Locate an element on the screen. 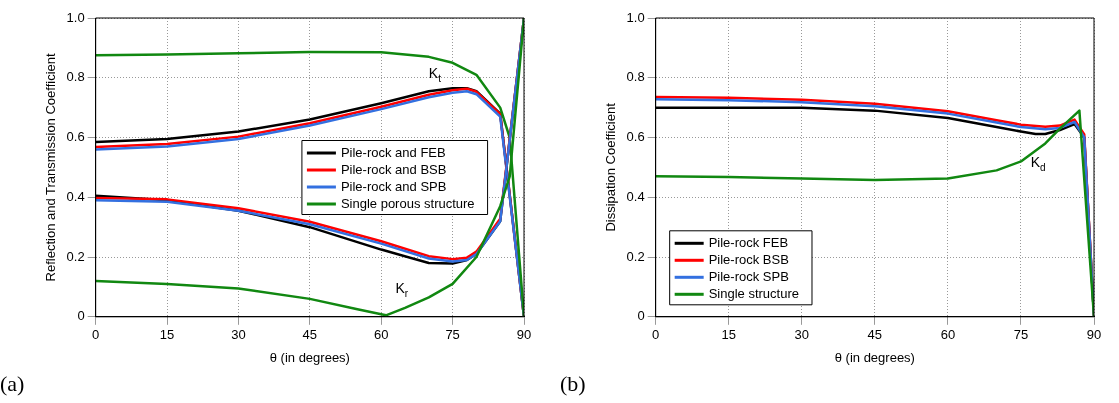  legend-label: Pile-rock and BSB is located at coordinates (393, 169).